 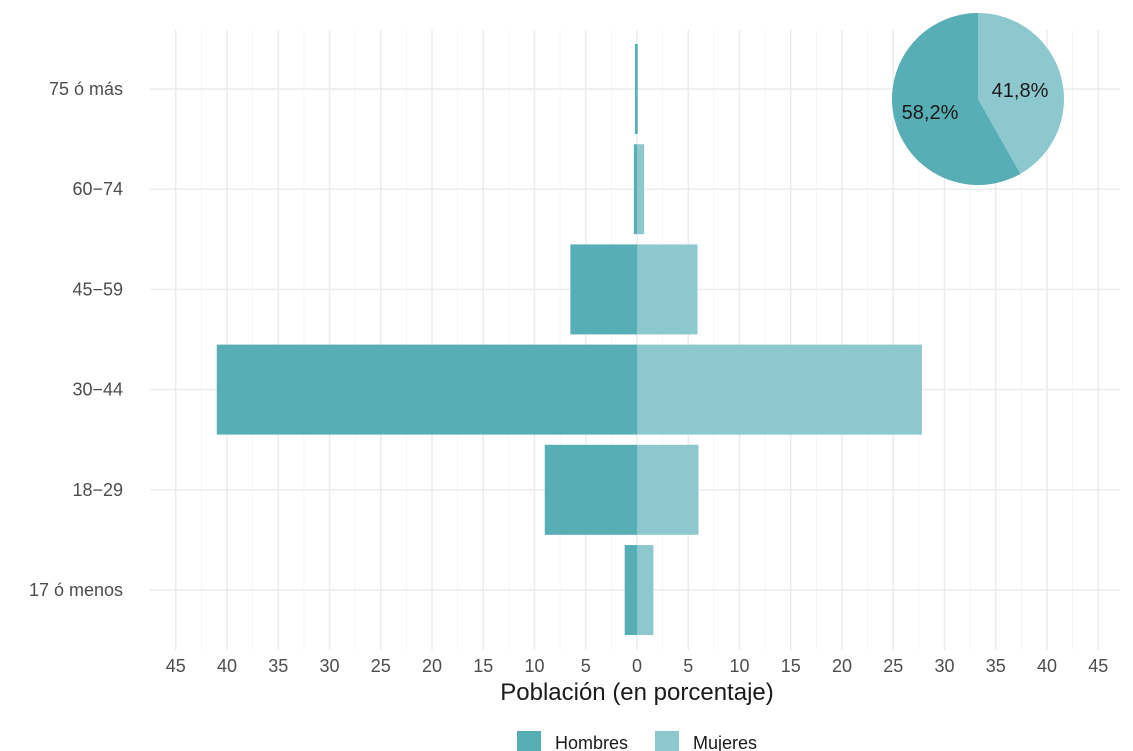 What do you see at coordinates (725, 742) in the screenshot?
I see `legend-label-mujeres: Mujeres` at bounding box center [725, 742].